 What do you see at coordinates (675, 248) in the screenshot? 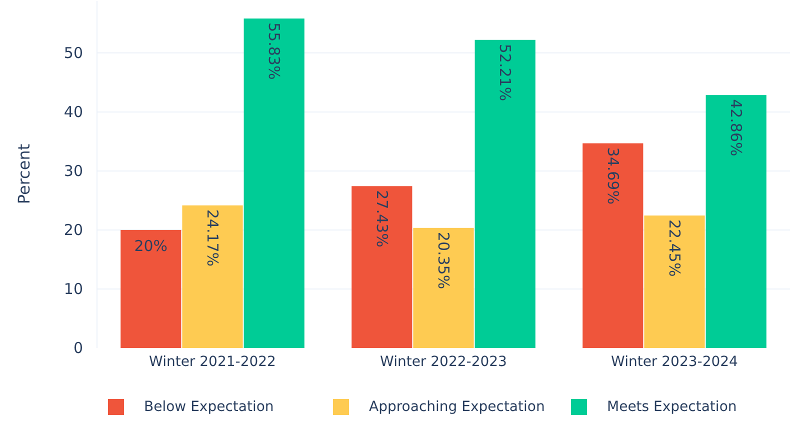
I see `data-label: 22.45%` at bounding box center [675, 248].